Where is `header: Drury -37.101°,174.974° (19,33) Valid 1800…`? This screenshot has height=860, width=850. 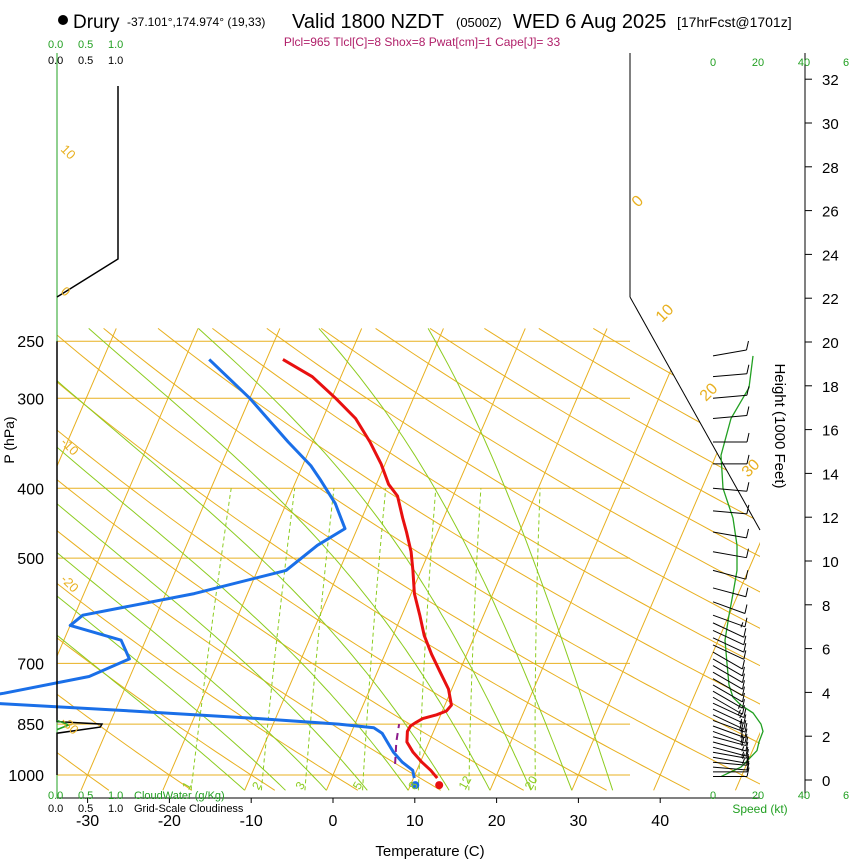 header: Drury -37.101°,174.974° (19,33) Valid 1800… is located at coordinates (425, 30).